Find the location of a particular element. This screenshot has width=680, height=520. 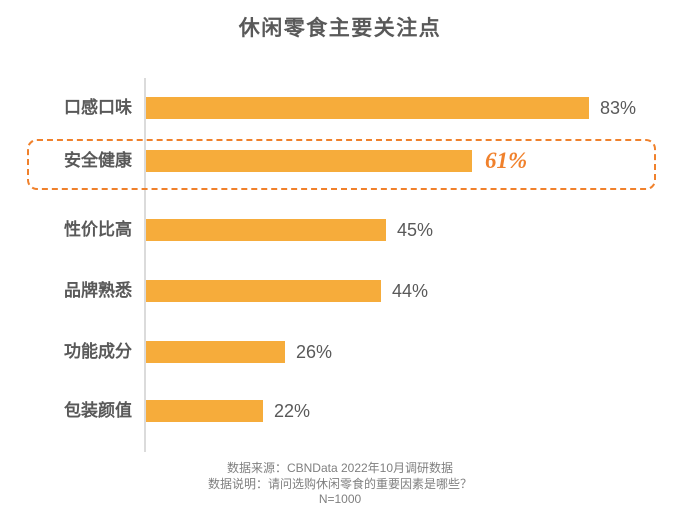

category-label: 口感口味 is located at coordinates (98, 107).